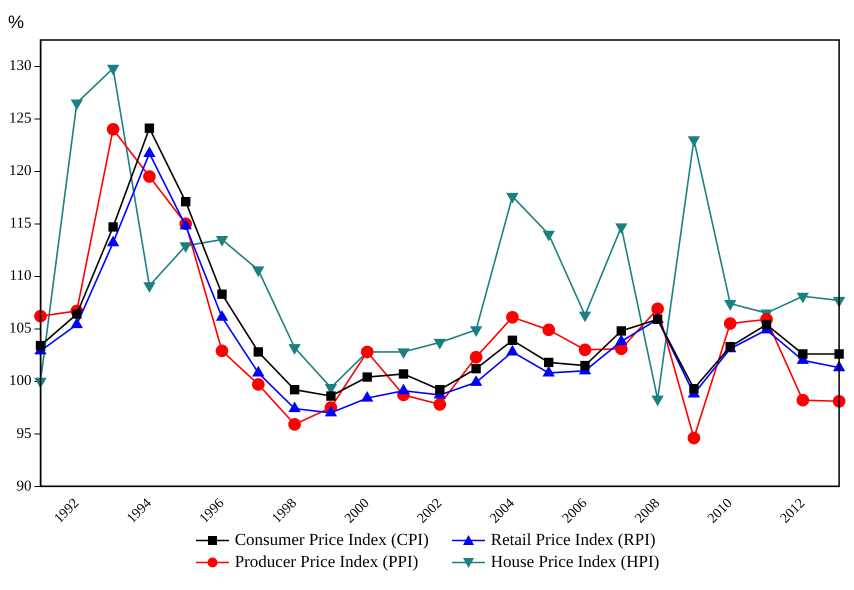  Describe the element at coordinates (21, 276) in the screenshot. I see `y-tick-label: 110` at that location.